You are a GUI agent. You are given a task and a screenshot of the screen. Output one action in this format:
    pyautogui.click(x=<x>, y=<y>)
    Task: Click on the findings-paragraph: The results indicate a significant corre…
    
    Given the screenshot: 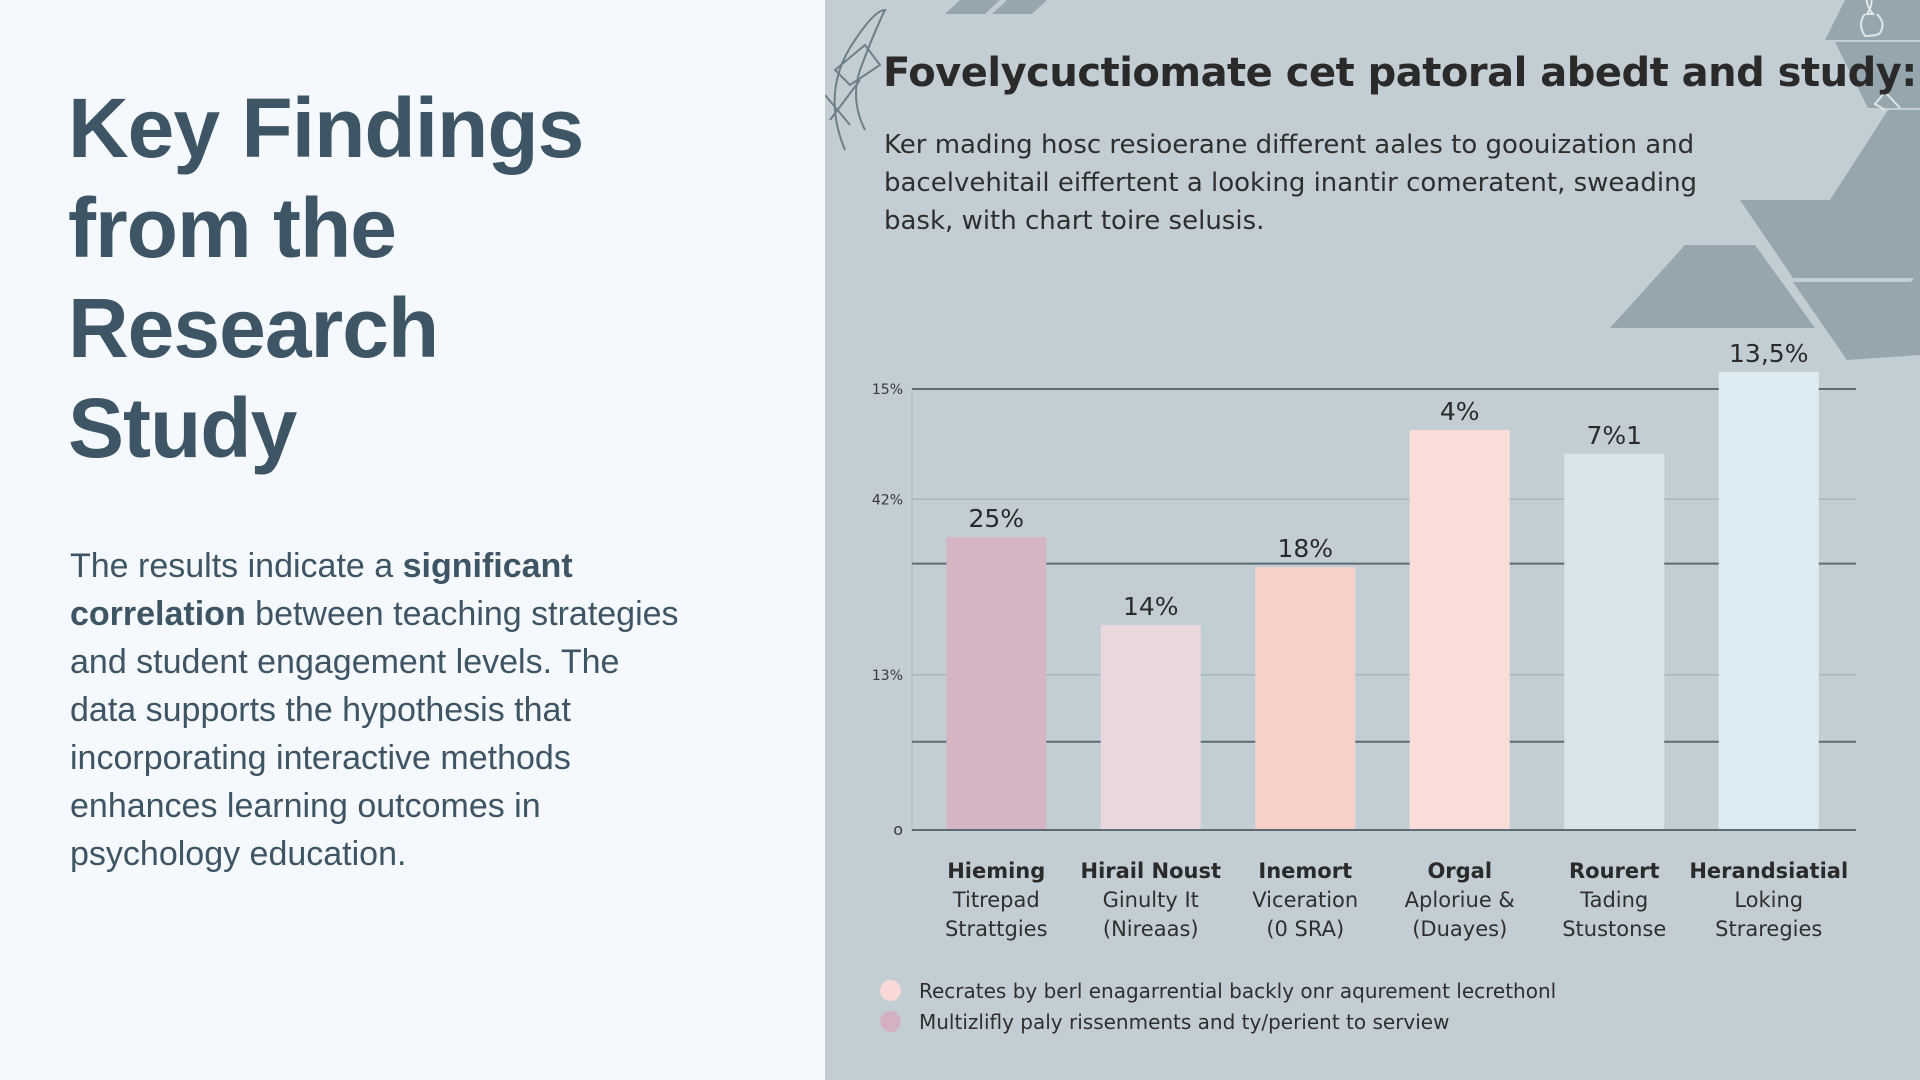 What is the action you would take?
    pyautogui.click(x=380, y=710)
    